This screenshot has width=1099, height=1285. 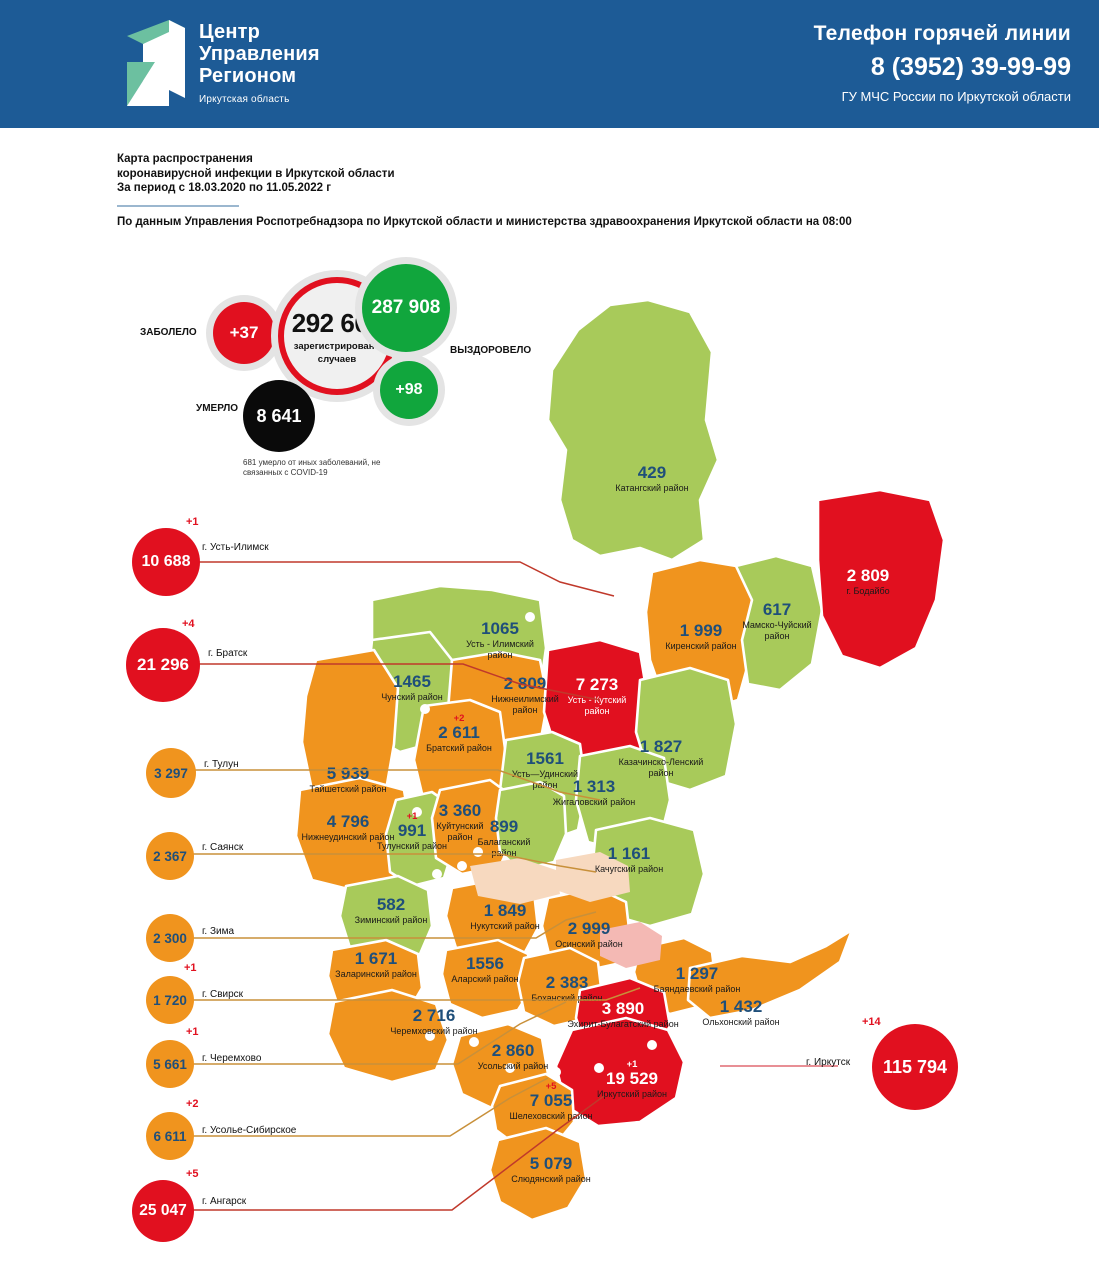 What do you see at coordinates (170, 938) in the screenshot?
I see `city-circle-zima: 2 300` at bounding box center [170, 938].